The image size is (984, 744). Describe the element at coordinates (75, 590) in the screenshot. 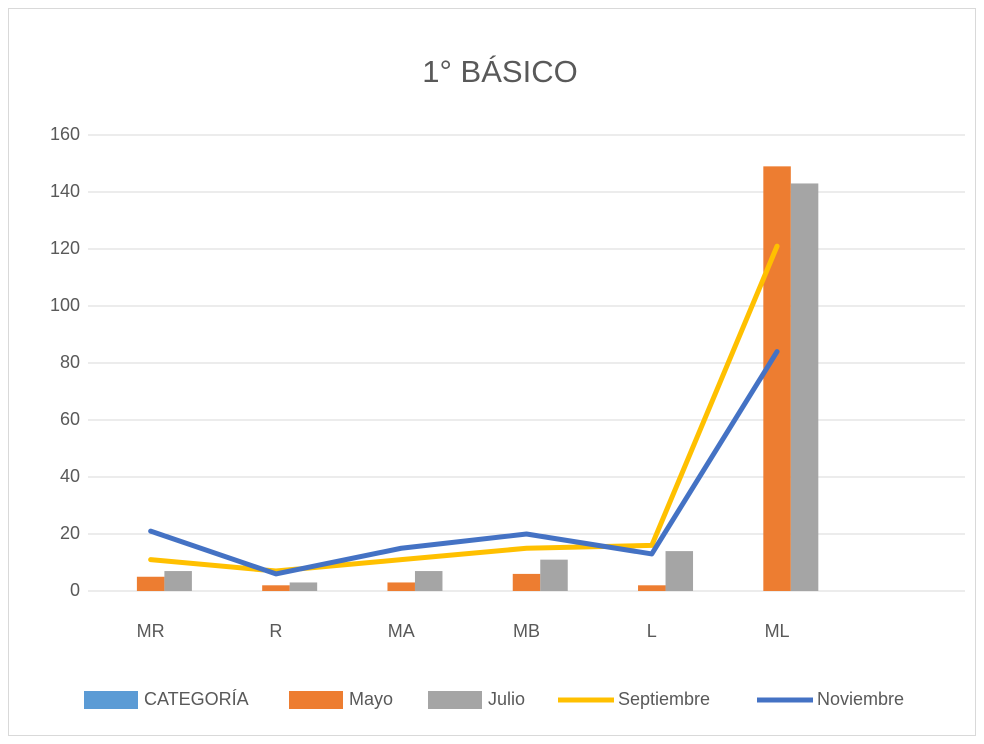

I see `y-tick-label: 0` at that location.